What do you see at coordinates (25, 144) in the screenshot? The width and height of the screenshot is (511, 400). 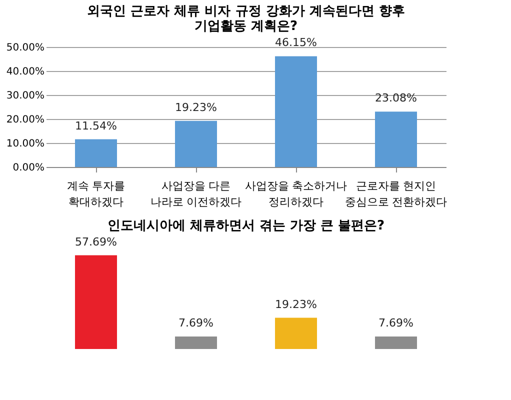 I see `y-tick-label: 10.00%` at bounding box center [25, 144].